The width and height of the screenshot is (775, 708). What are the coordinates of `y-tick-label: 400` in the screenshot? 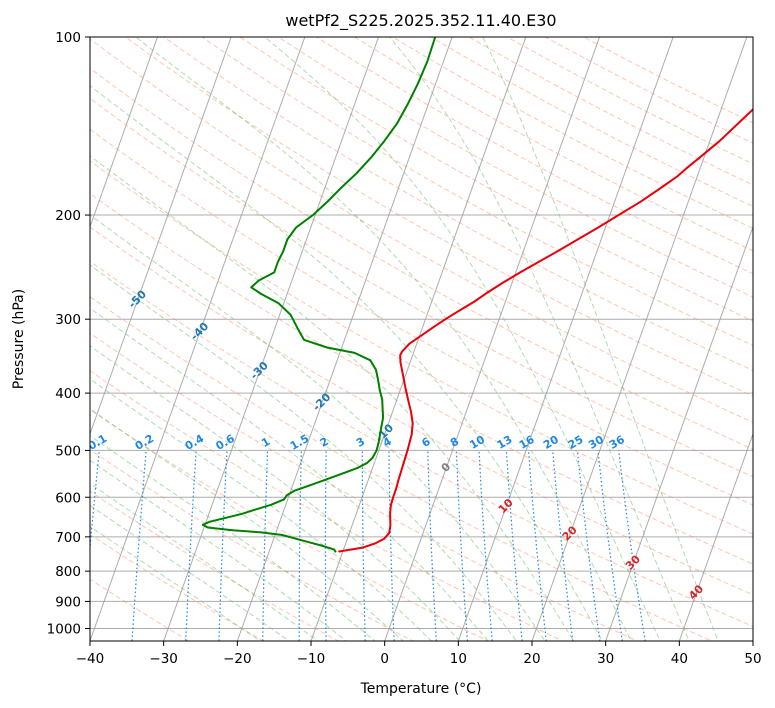 It's located at (68, 394).